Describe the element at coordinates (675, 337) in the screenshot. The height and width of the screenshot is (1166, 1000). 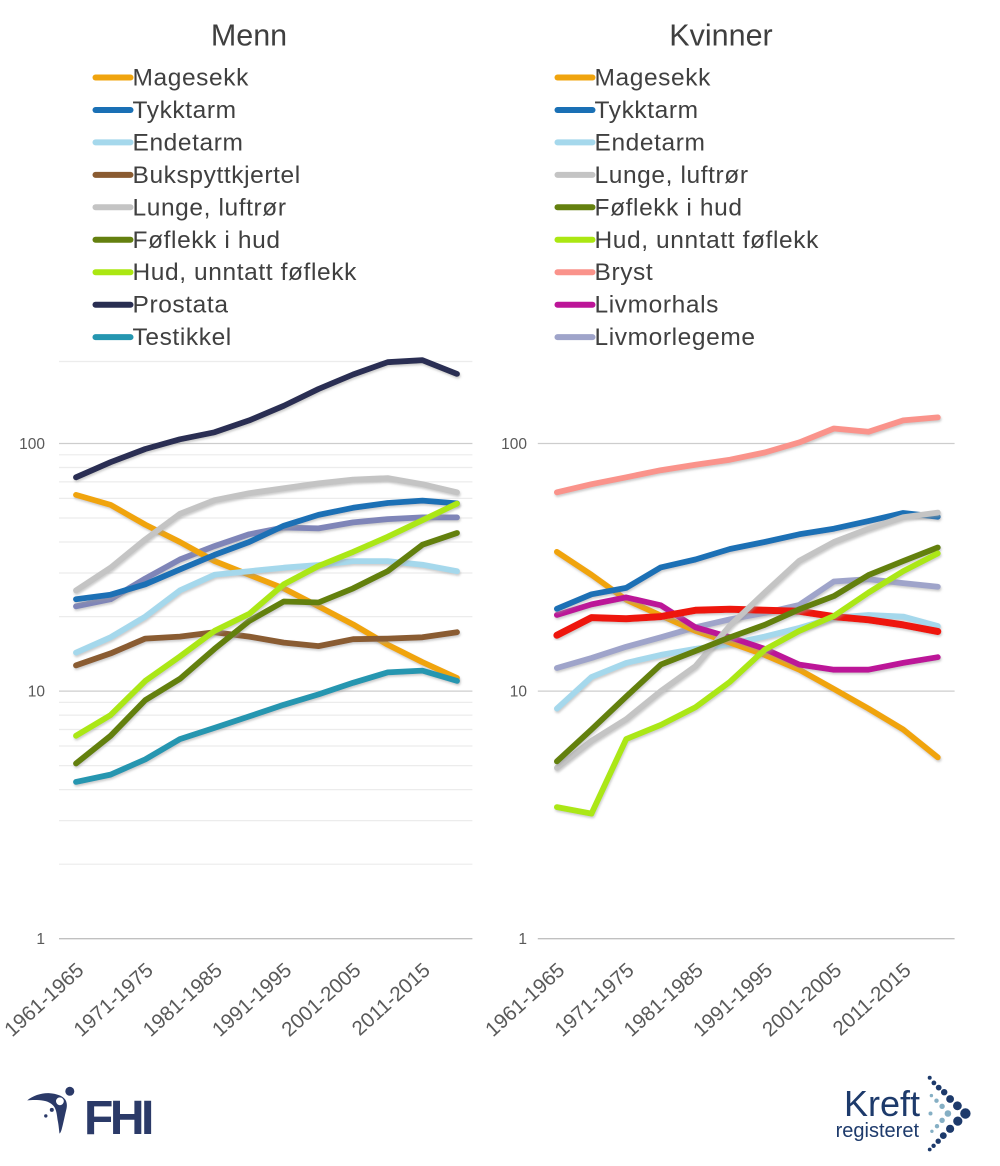
I see `svg-text: Livmorlegeme` at that location.